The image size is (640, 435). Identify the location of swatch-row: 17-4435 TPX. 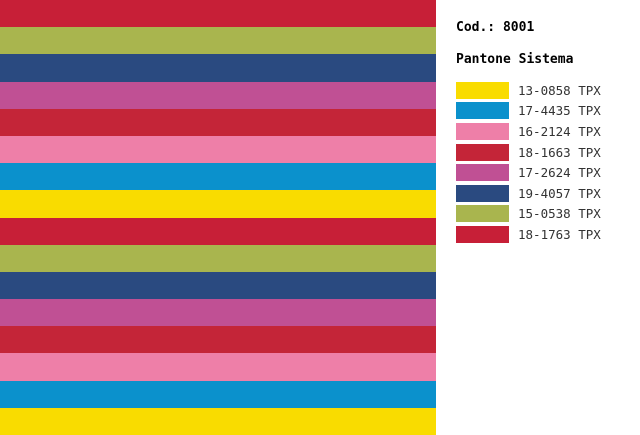
(543, 111).